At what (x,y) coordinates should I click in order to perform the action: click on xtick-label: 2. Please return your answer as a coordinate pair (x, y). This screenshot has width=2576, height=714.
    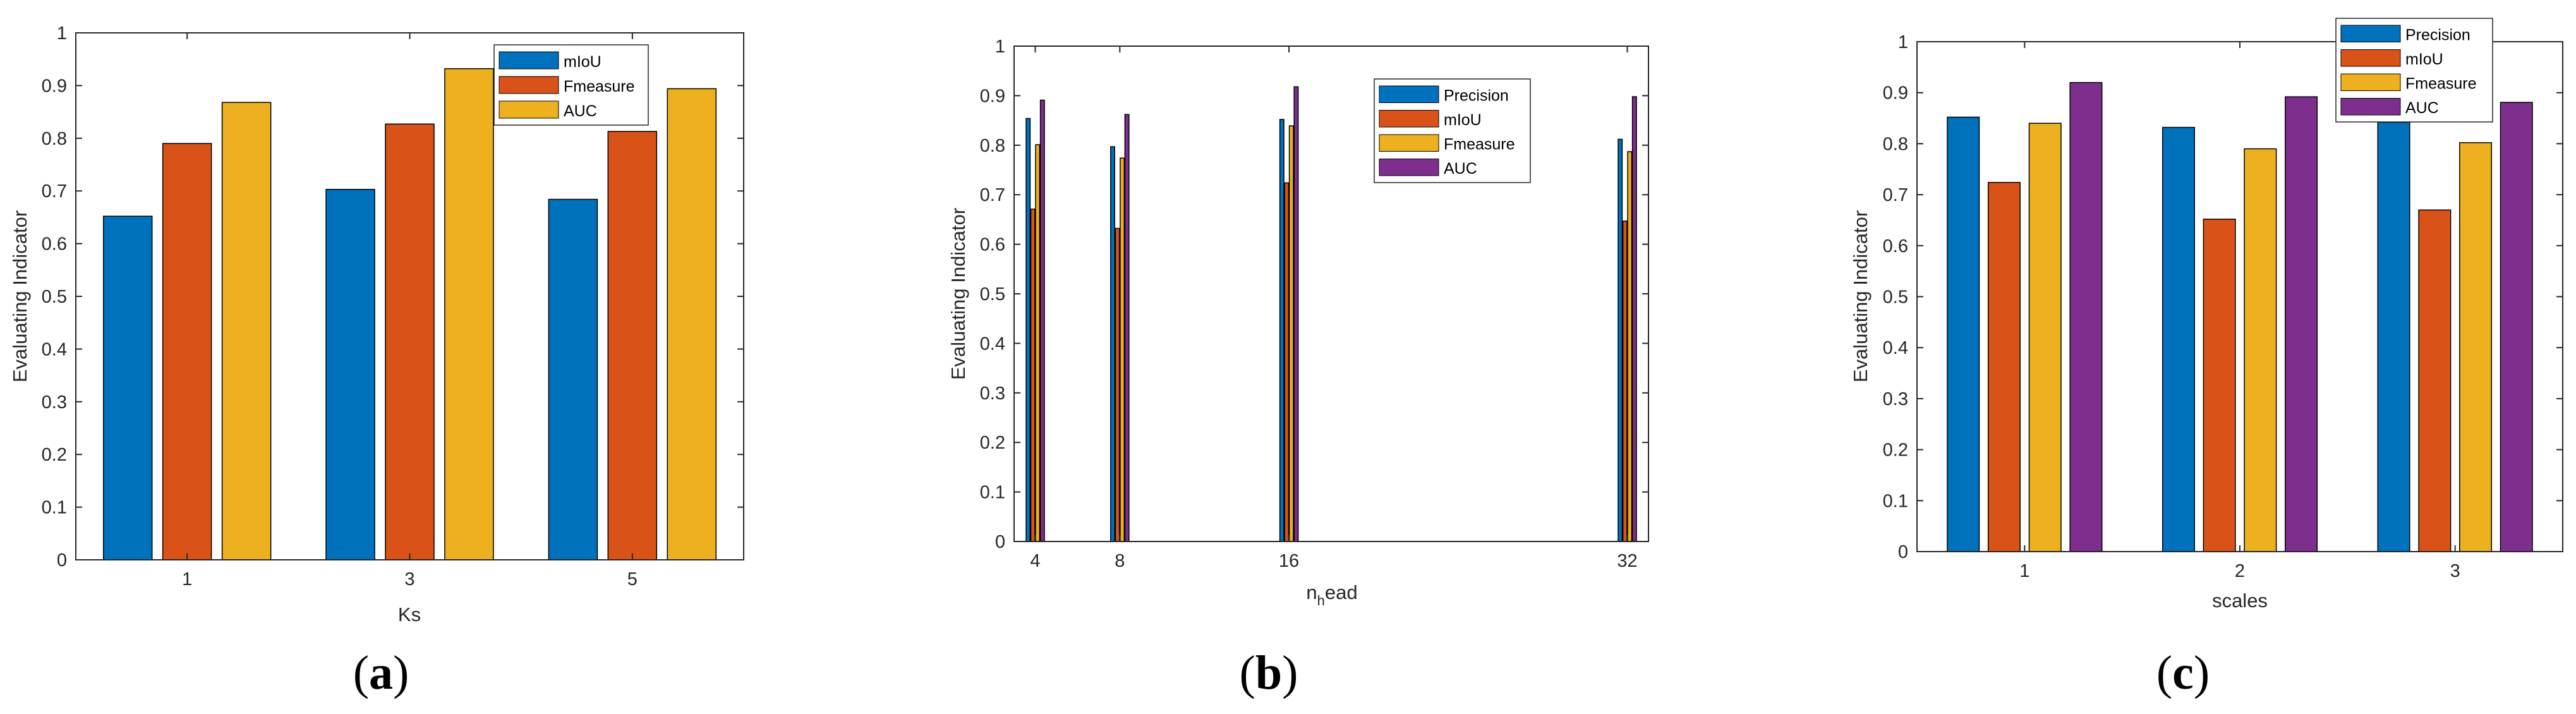
    Looking at the image, I should click on (2240, 571).